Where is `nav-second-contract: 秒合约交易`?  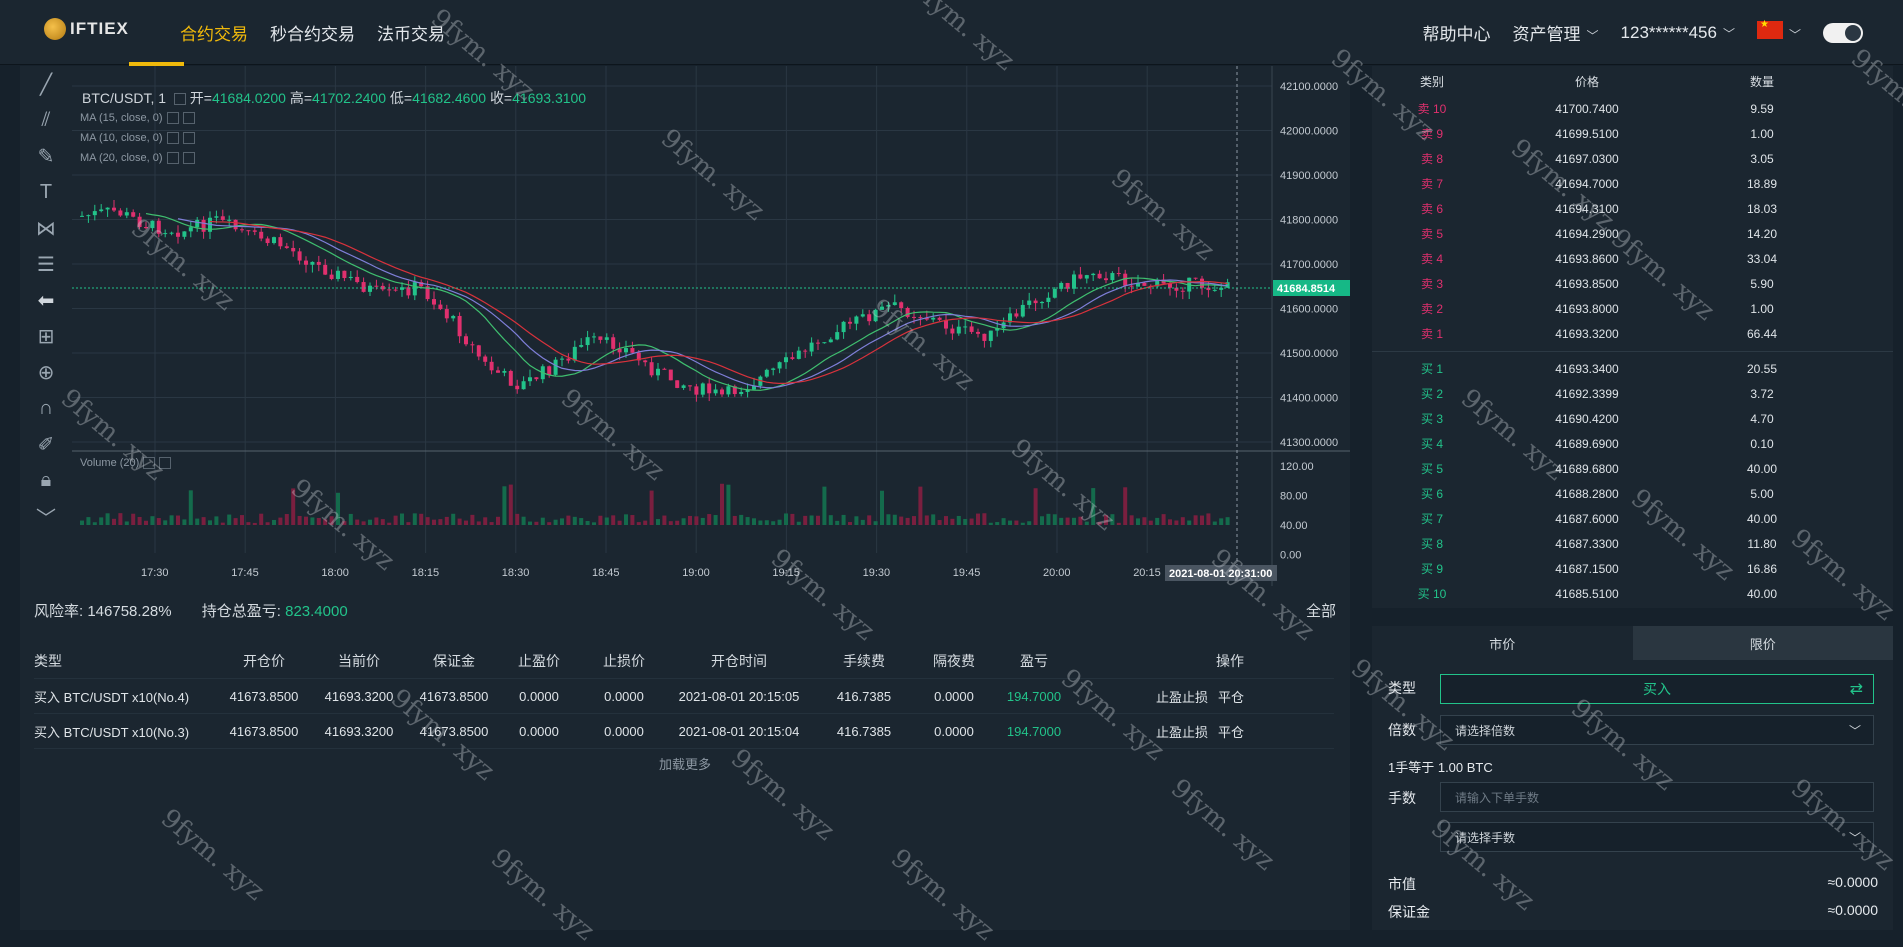 nav-second-contract: 秒合约交易 is located at coordinates (312, 34).